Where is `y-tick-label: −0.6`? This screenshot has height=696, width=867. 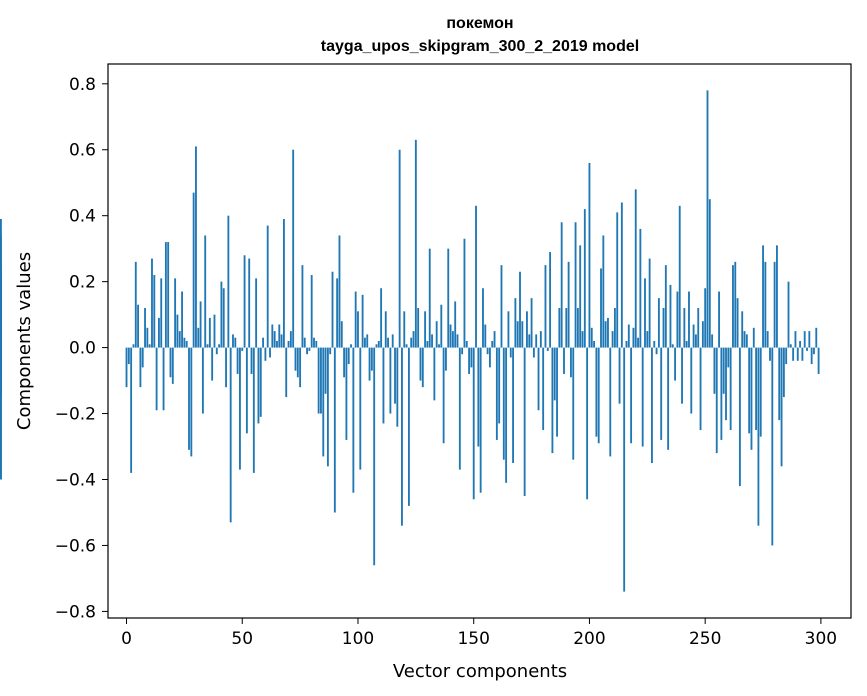 y-tick-label: −0.6 is located at coordinates (75, 546).